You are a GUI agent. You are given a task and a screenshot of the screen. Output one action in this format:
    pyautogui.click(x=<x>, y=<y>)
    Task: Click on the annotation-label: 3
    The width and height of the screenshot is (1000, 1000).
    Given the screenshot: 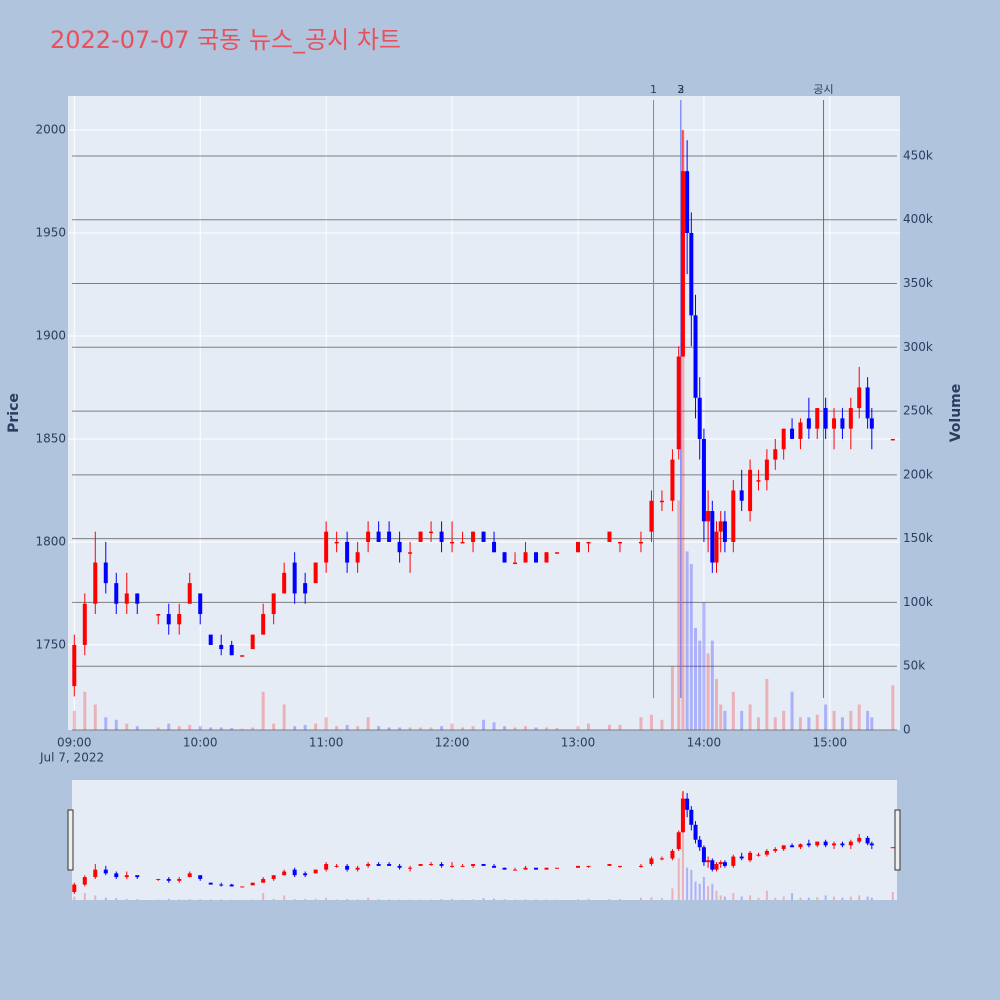 What is the action you would take?
    pyautogui.click(x=680, y=89)
    